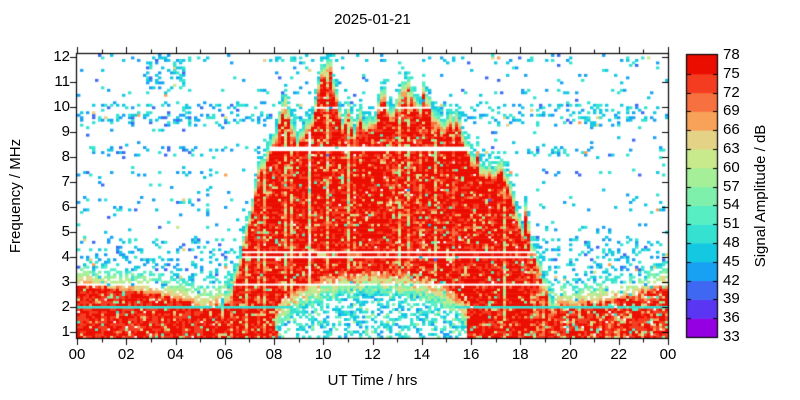 This screenshot has width=800, height=400. I want to click on y-axis-label: Frequency / MHz, so click(15, 196).